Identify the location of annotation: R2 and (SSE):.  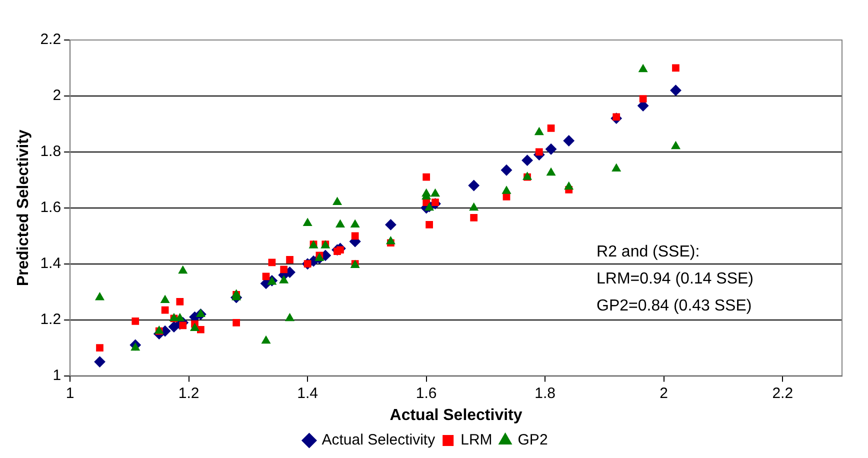
(648, 251).